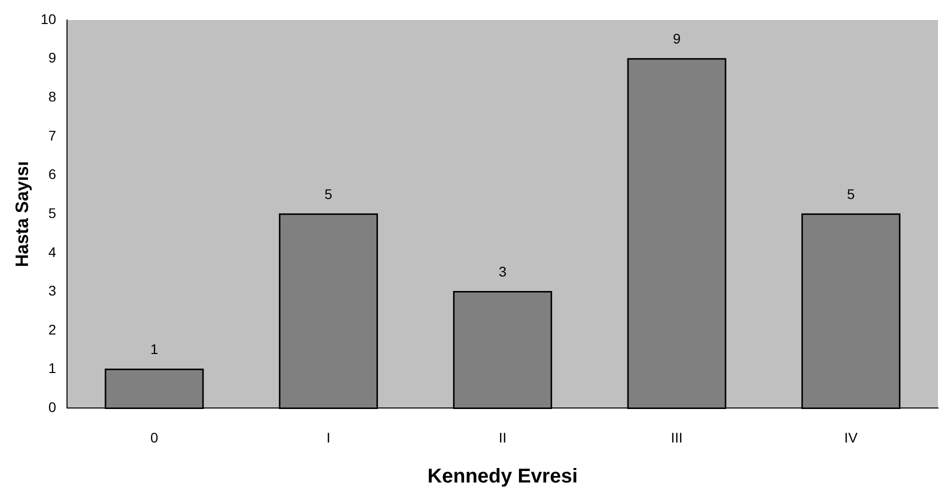 The image size is (950, 501). I want to click on y-tick-label: 5, so click(52, 212).